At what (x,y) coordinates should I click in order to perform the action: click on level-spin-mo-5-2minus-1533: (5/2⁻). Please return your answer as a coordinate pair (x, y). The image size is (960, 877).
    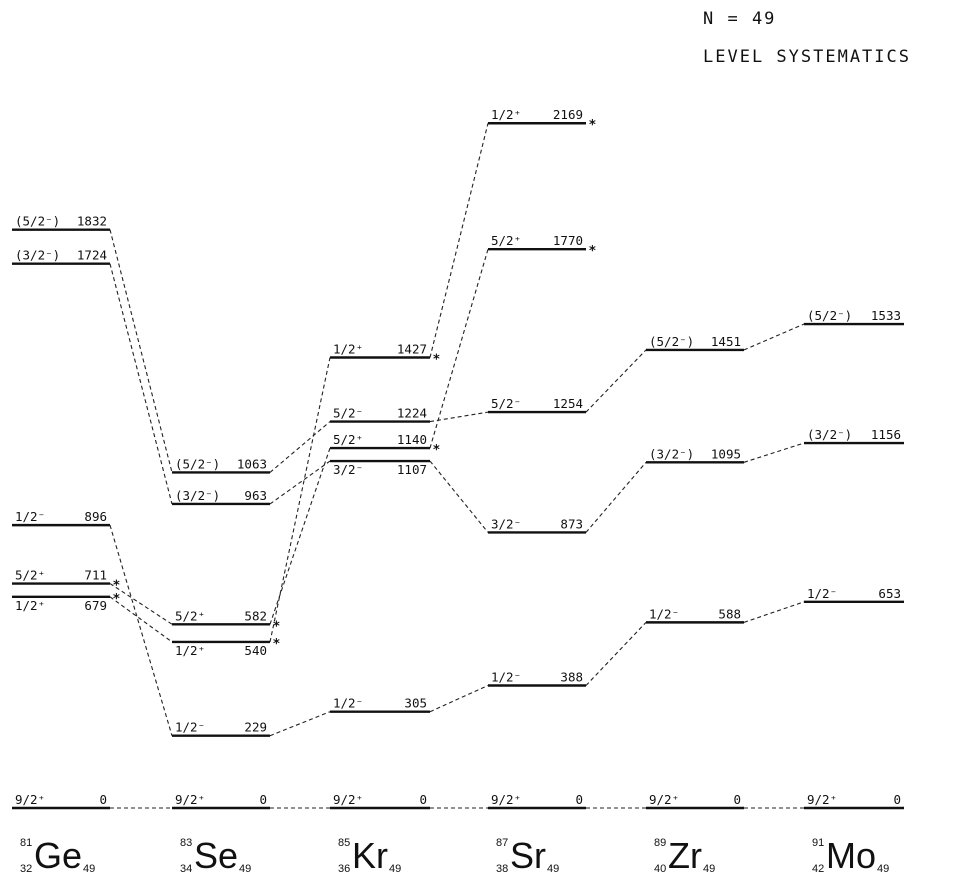
    Looking at the image, I should click on (829, 315).